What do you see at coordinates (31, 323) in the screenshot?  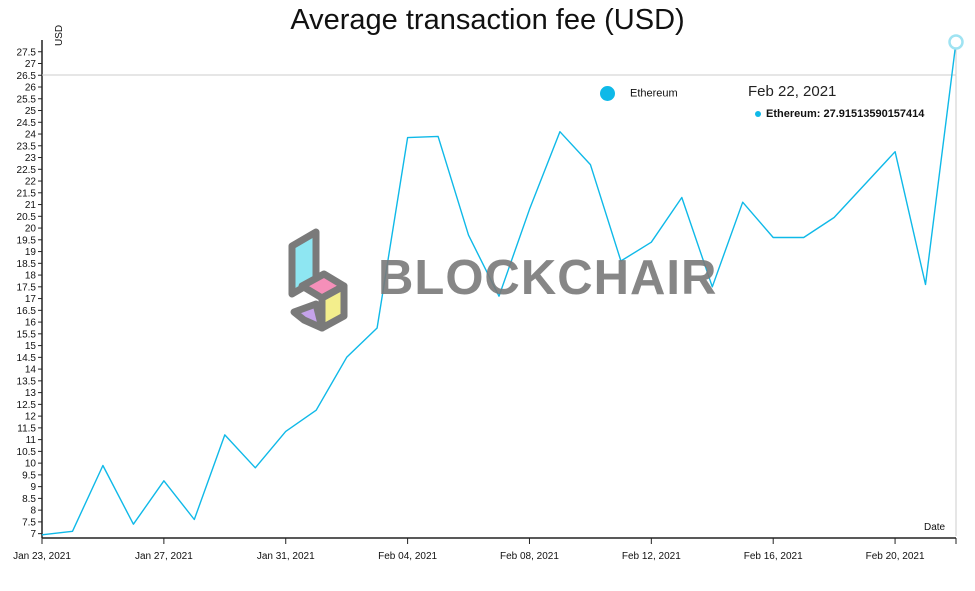 I see `y-tick-label: 16` at bounding box center [31, 323].